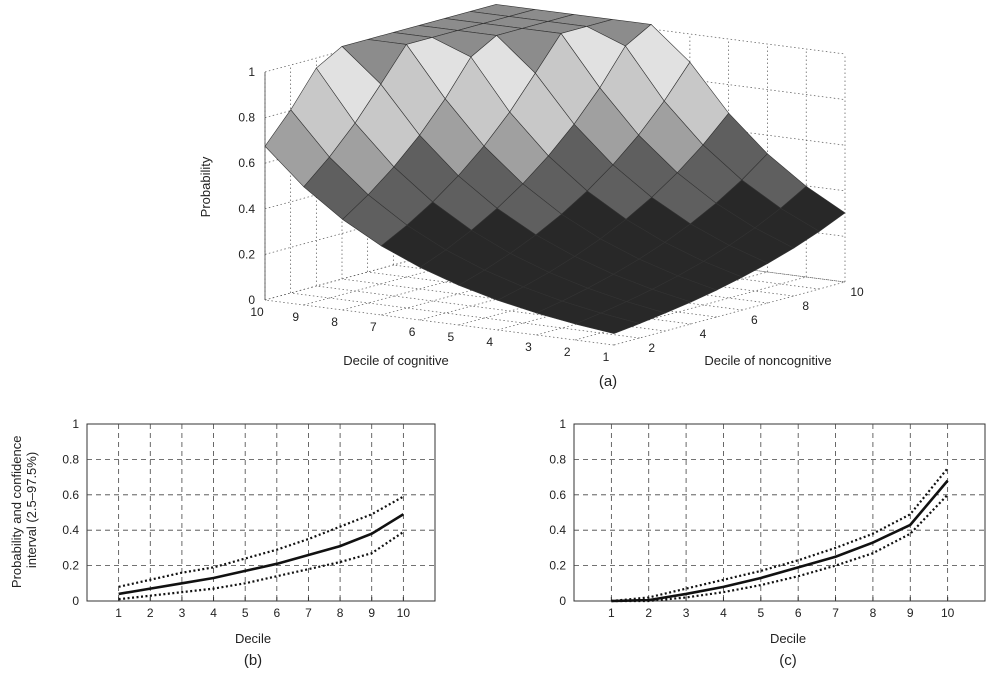 The width and height of the screenshot is (995, 677). Describe the element at coordinates (246, 186) in the screenshot. I see `z-tick-labels: 0 0.2 0.4 0.6 0.8 1` at that location.